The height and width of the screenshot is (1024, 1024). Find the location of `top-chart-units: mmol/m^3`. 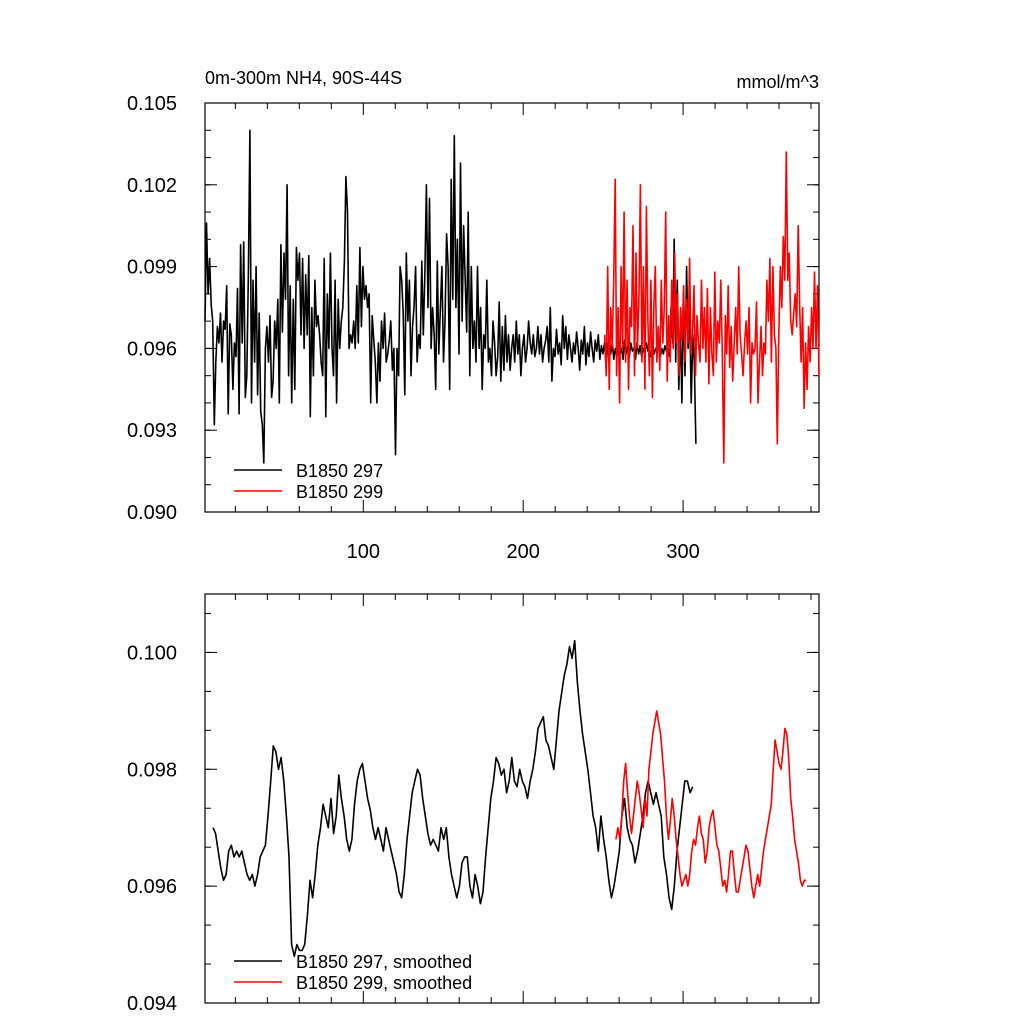

top-chart-units: mmol/m^3 is located at coordinates (778, 82).